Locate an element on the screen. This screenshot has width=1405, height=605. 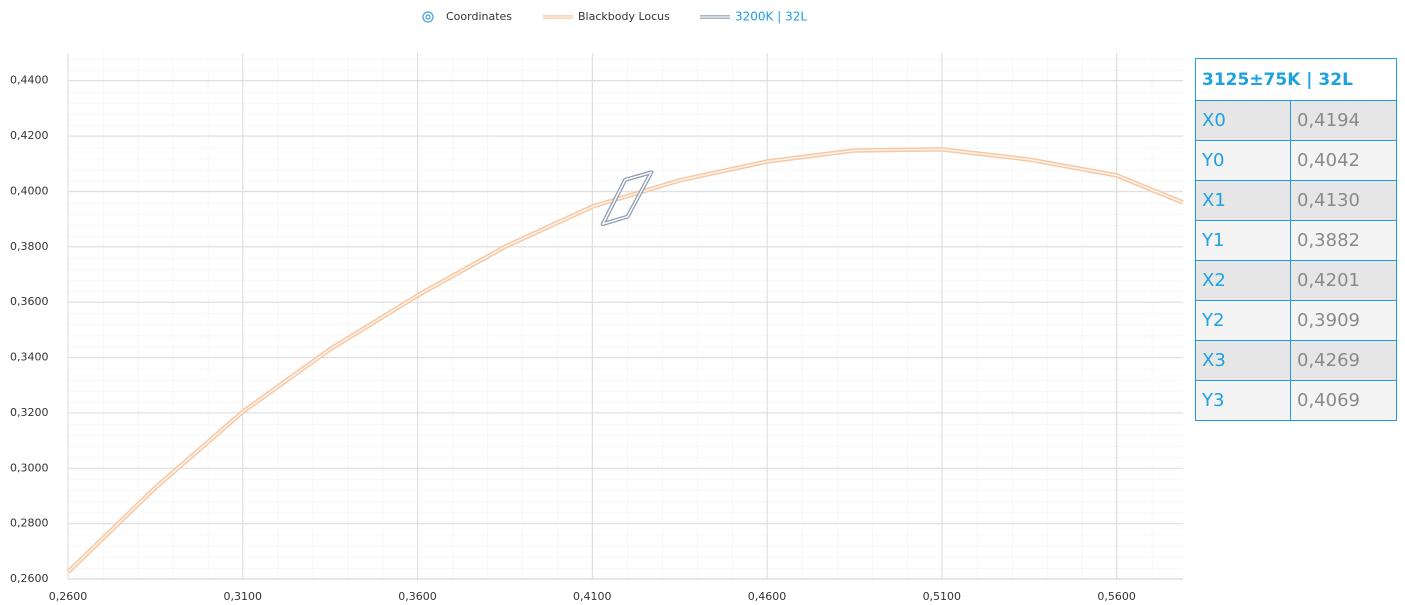
legend-label: Coordinates is located at coordinates (479, 16).